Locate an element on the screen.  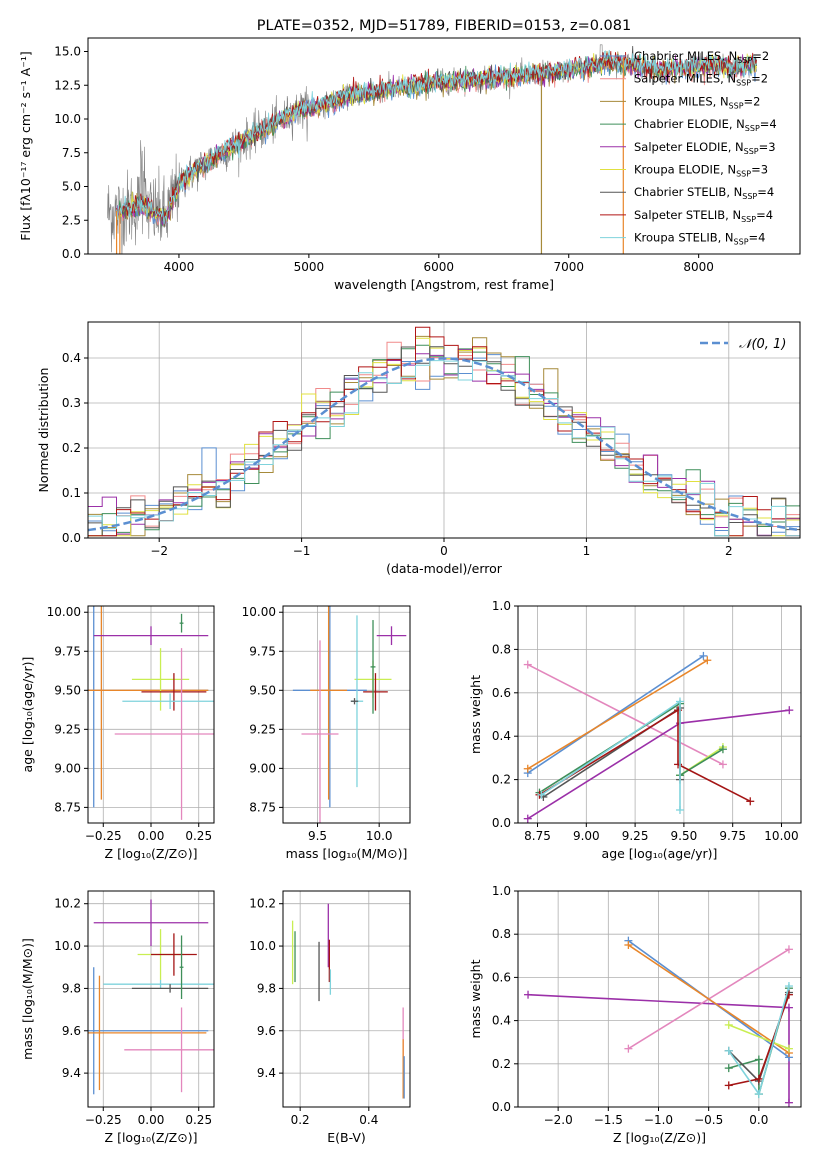
x-tick-label: 0 is located at coordinates (444, 551).